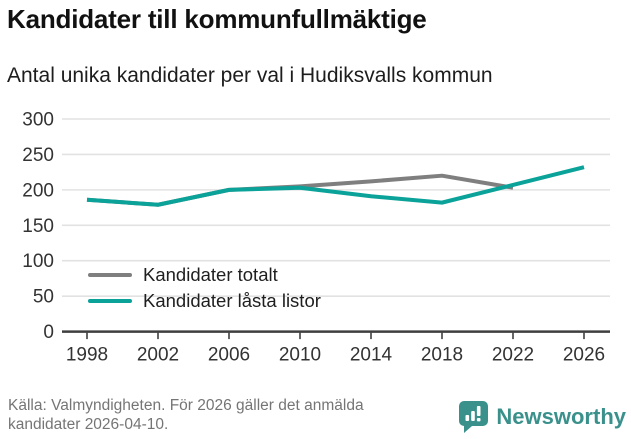  What do you see at coordinates (38, 190) in the screenshot?
I see `y-tick-label: 200` at bounding box center [38, 190].